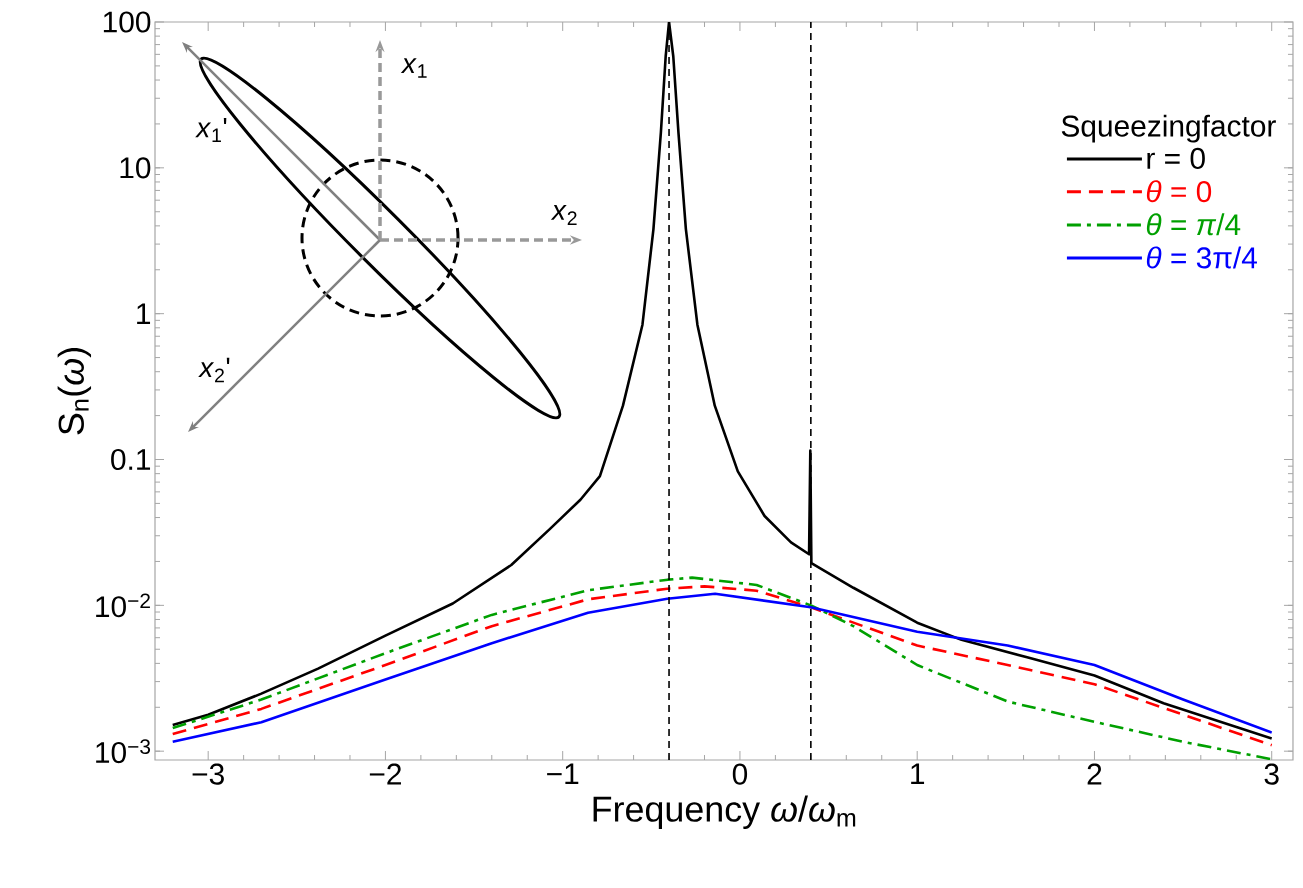 The image size is (1303, 888). What do you see at coordinates (918, 774) in the screenshot?
I see `x-tick-label: 1` at bounding box center [918, 774].